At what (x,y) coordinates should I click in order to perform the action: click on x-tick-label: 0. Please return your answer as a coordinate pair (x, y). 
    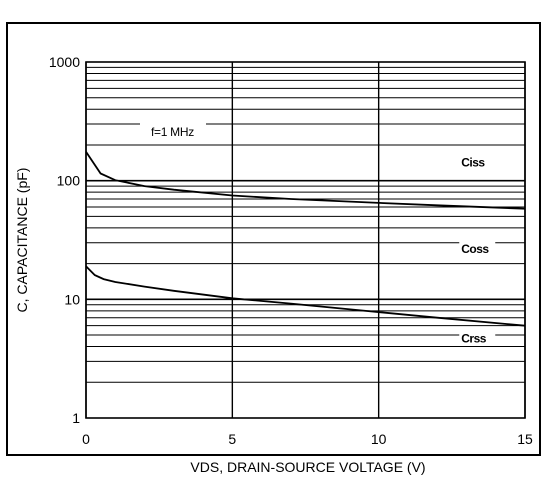
    Looking at the image, I should click on (86, 439).